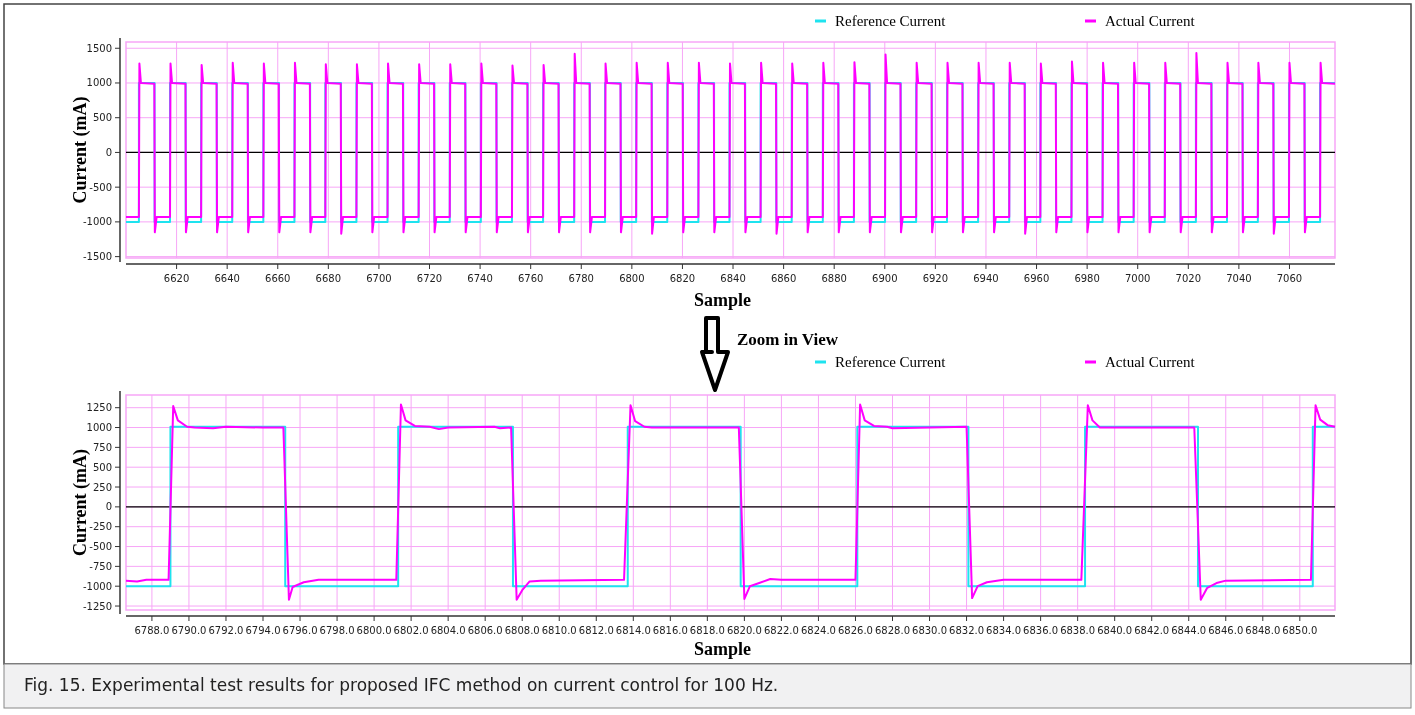 This screenshot has height=715, width=1415. What do you see at coordinates (818, 630) in the screenshot?
I see `x-tick-label: 6824.0` at bounding box center [818, 630].